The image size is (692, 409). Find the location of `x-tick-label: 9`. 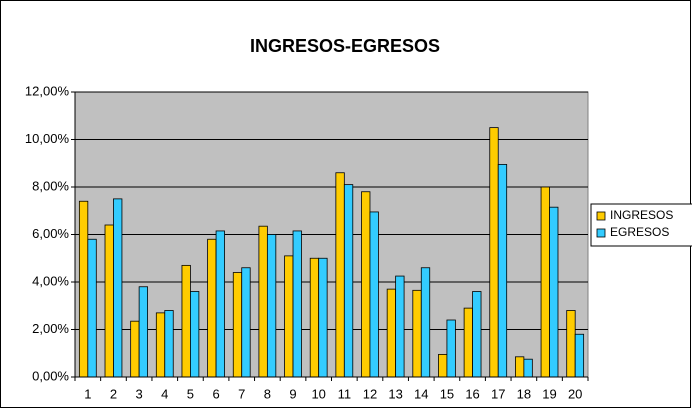

x-tick-label: 9 is located at coordinates (292, 393).